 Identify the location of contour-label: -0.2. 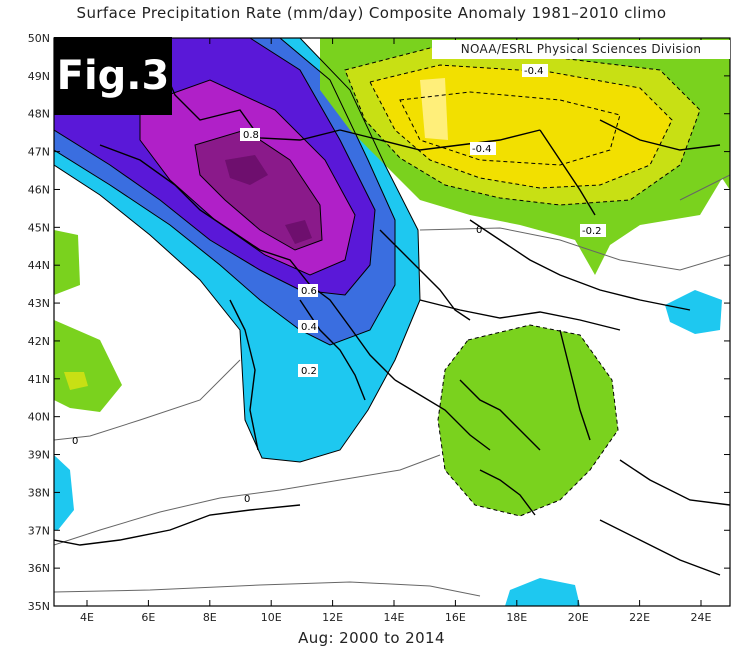
(592, 231).